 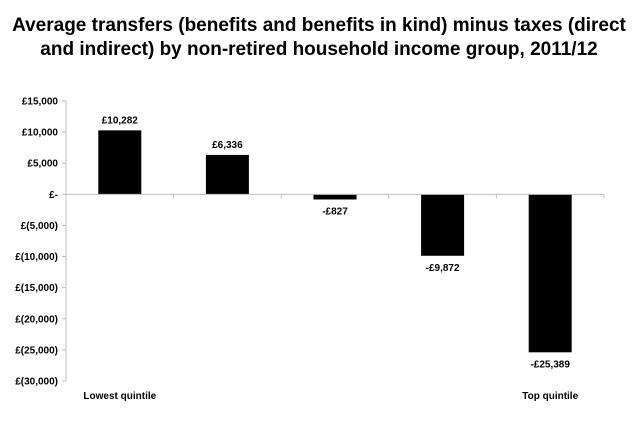 What do you see at coordinates (335, 211) in the screenshot?
I see `data-label: -£827` at bounding box center [335, 211].